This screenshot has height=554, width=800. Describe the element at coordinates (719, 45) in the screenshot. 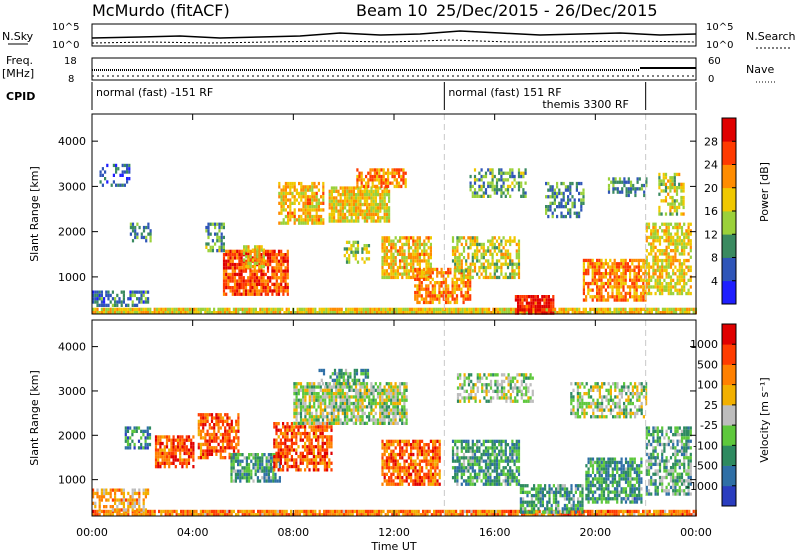

I see `nsearch-tick-bottom: 10^0` at that location.